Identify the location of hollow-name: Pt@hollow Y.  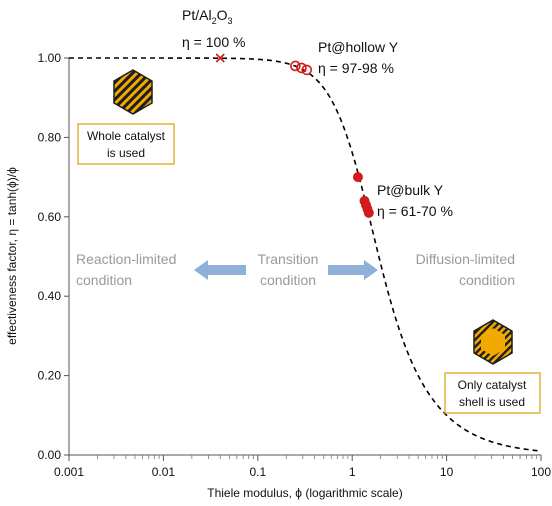
(358, 47).